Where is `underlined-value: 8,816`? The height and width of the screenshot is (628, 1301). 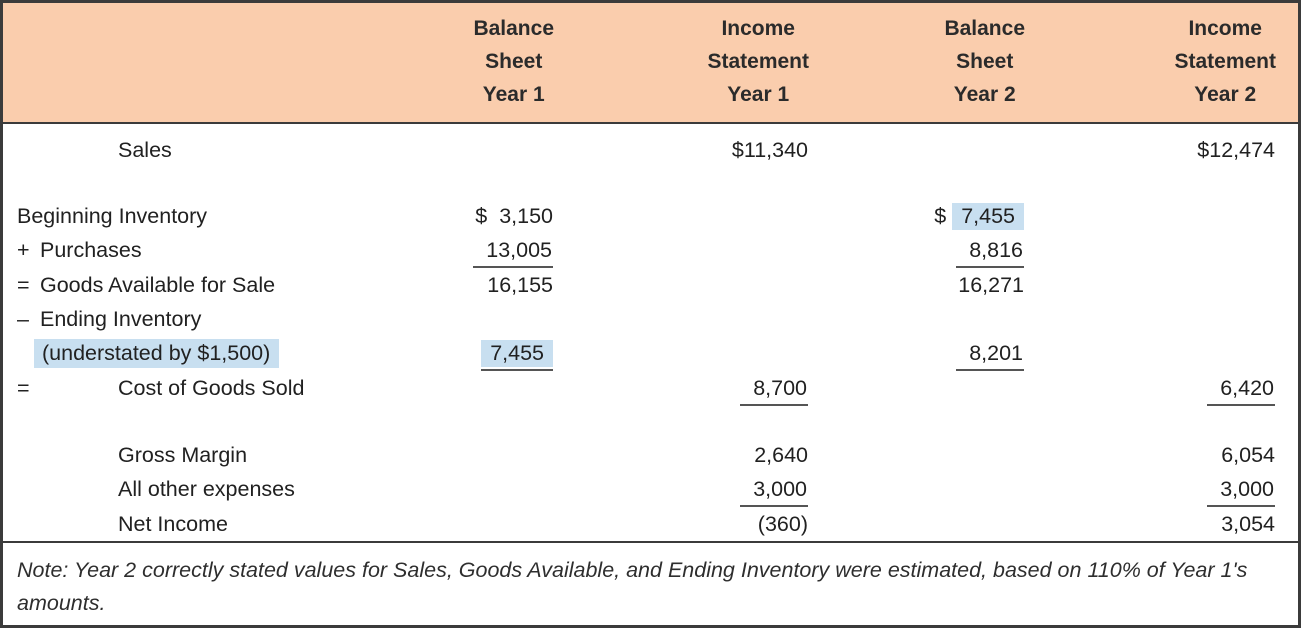
underlined-value: 8,816 is located at coordinates (990, 252).